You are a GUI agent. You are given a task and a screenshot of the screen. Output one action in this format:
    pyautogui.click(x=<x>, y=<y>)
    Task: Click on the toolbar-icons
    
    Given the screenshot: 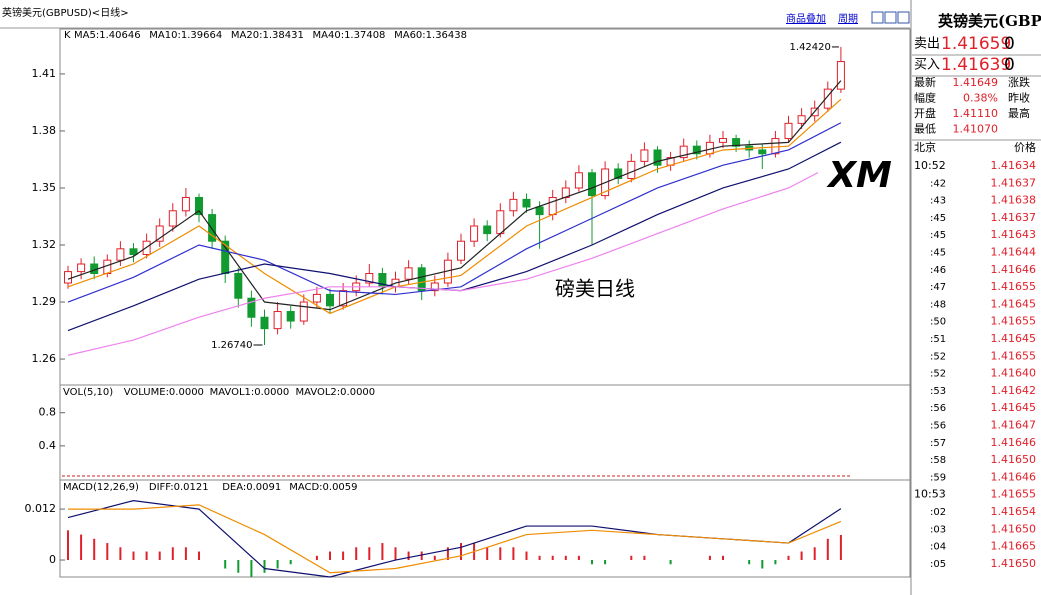 What is the action you would take?
    pyautogui.click(x=890, y=17)
    